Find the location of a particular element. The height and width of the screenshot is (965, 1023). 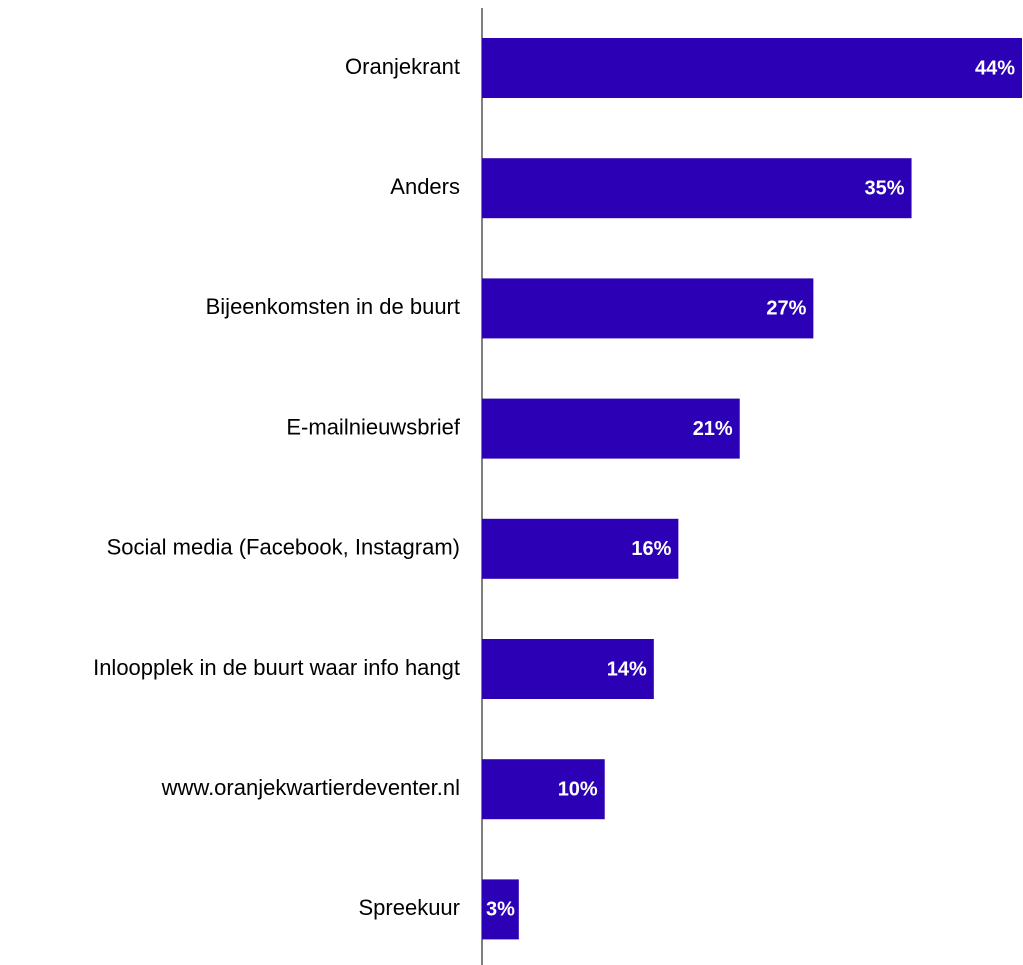

category-label: E-mailnieuwsbrief is located at coordinates (373, 426).